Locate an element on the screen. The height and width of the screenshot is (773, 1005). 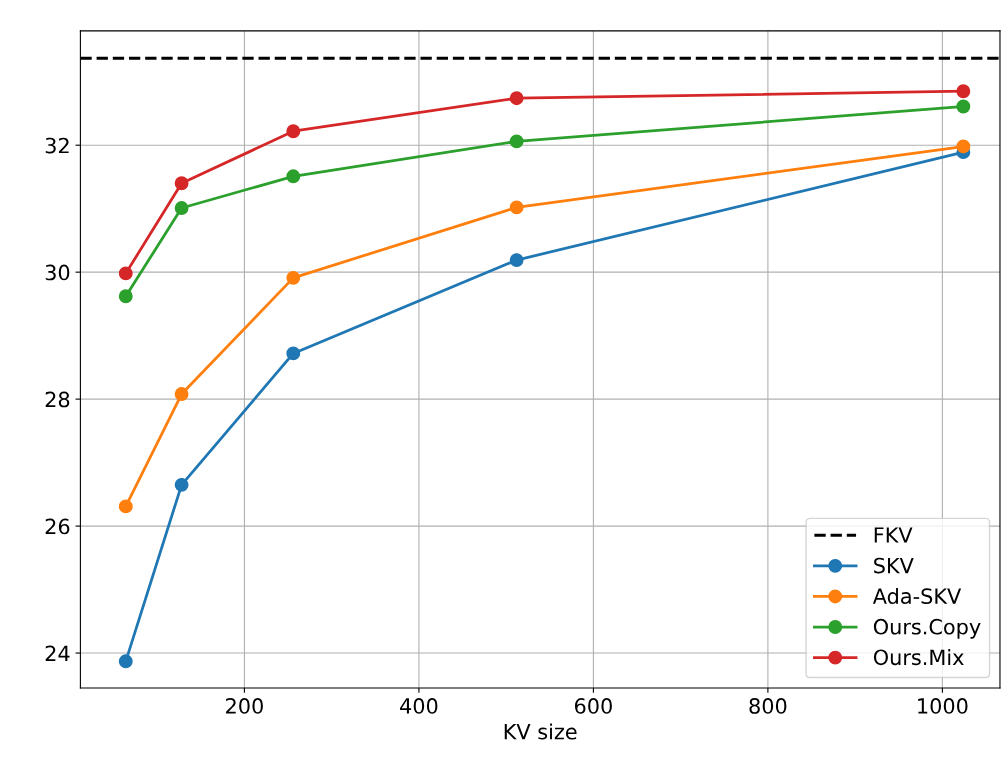
x-tick-label: 800 is located at coordinates (768, 706).